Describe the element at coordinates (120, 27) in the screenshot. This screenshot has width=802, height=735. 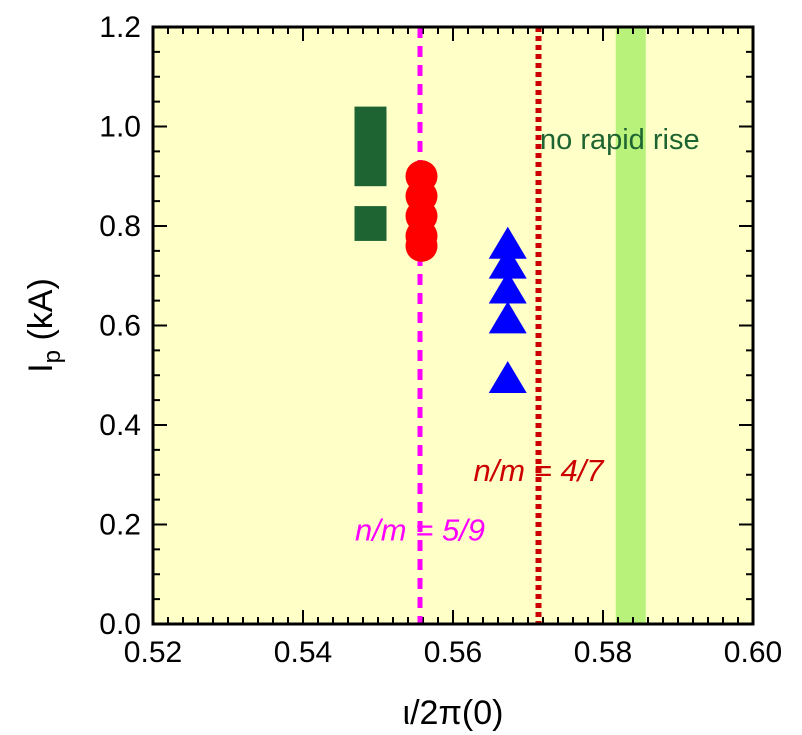
I see `y-tick-label: 1.2` at that location.